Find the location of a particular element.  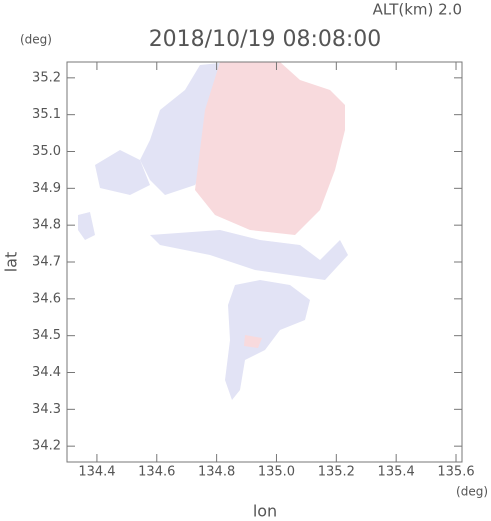

y-tick-label: 34.2 is located at coordinates (46, 446).